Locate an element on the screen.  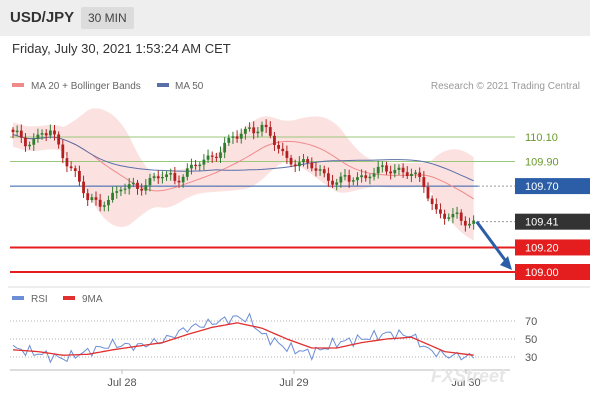
credit-text: Research © 2021 Trading Central is located at coordinates (505, 86).